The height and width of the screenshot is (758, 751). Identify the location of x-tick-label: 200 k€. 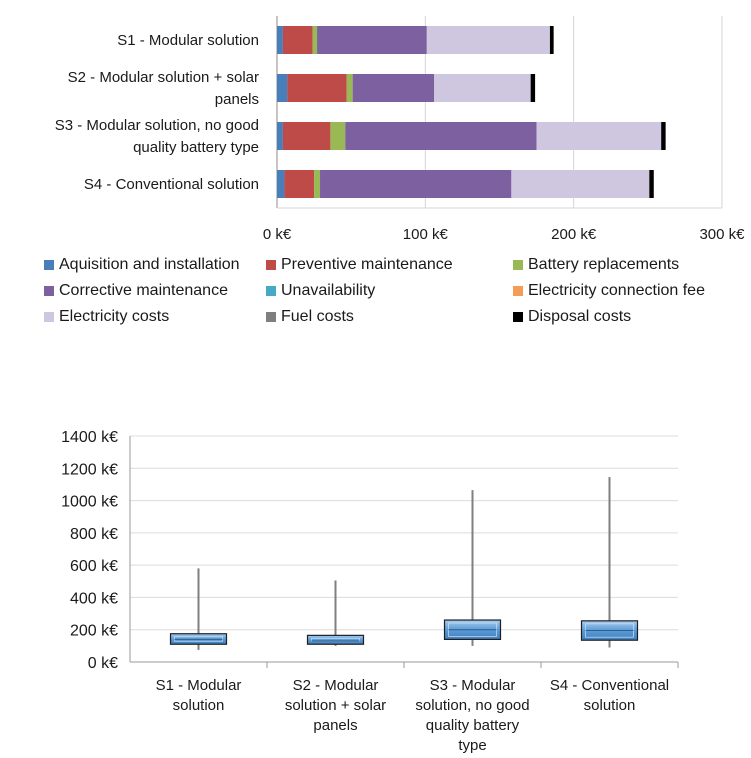
(574, 234).